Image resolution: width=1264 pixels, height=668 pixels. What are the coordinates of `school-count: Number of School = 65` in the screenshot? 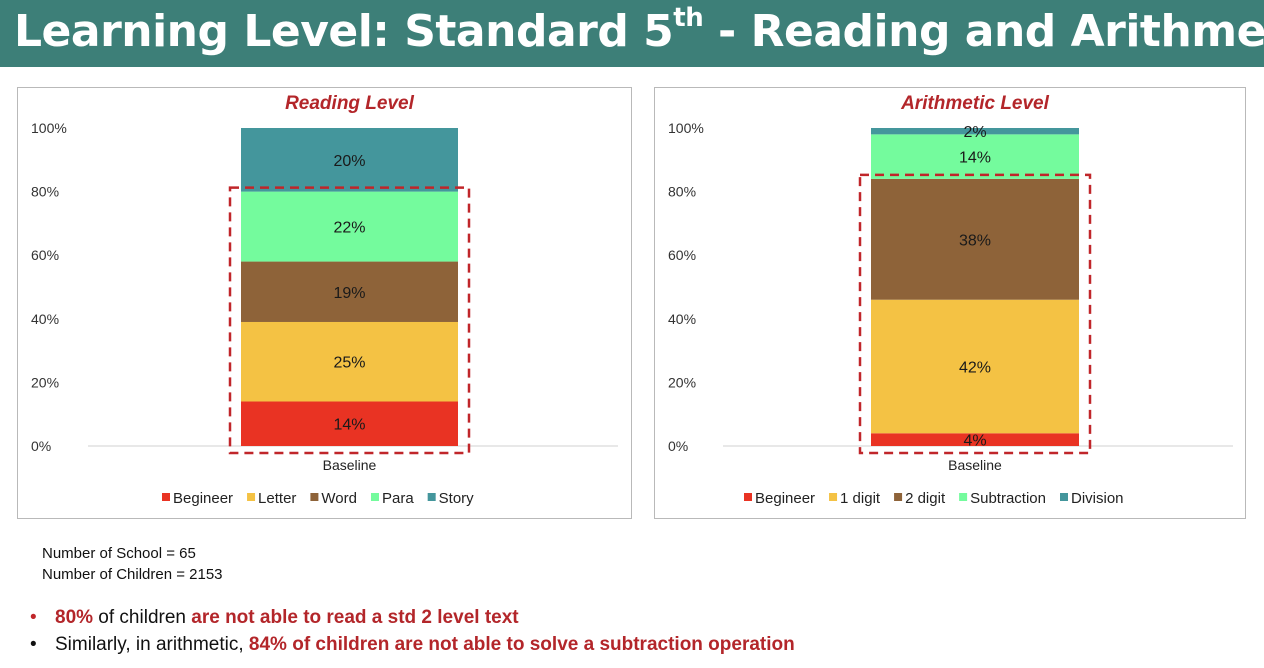 It's located at (119, 553).